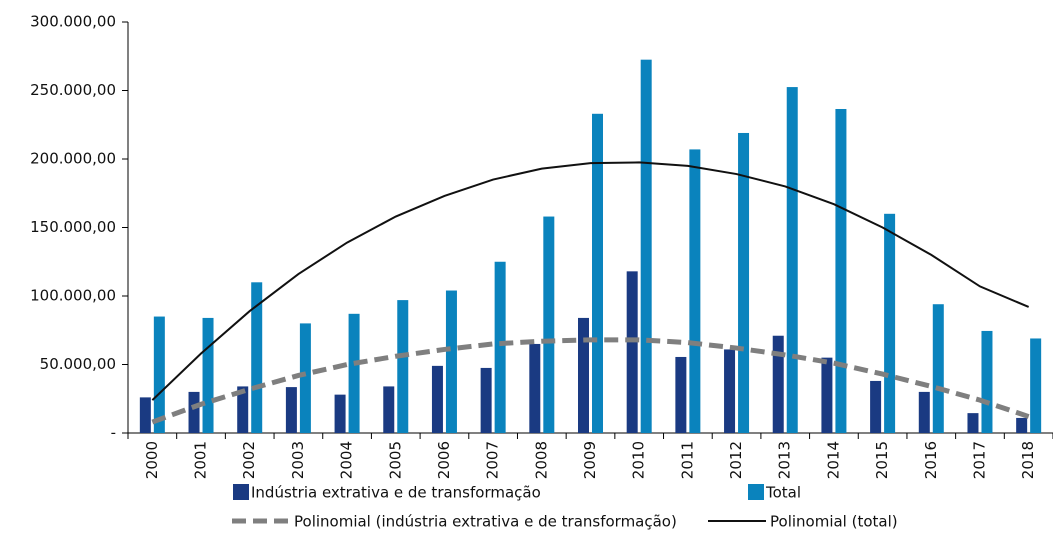  What do you see at coordinates (590, 460) in the screenshot?
I see `x-tick-label: 2009` at bounding box center [590, 460].